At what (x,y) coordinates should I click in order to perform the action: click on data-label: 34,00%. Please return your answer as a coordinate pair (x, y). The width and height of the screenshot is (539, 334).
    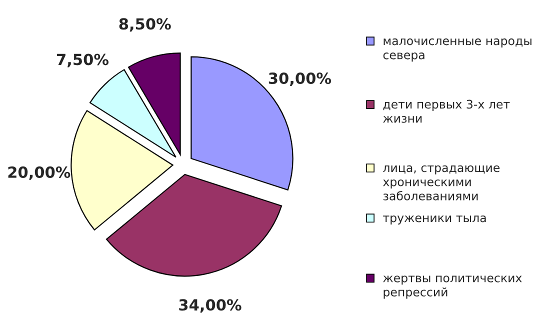
    Looking at the image, I should click on (210, 306).